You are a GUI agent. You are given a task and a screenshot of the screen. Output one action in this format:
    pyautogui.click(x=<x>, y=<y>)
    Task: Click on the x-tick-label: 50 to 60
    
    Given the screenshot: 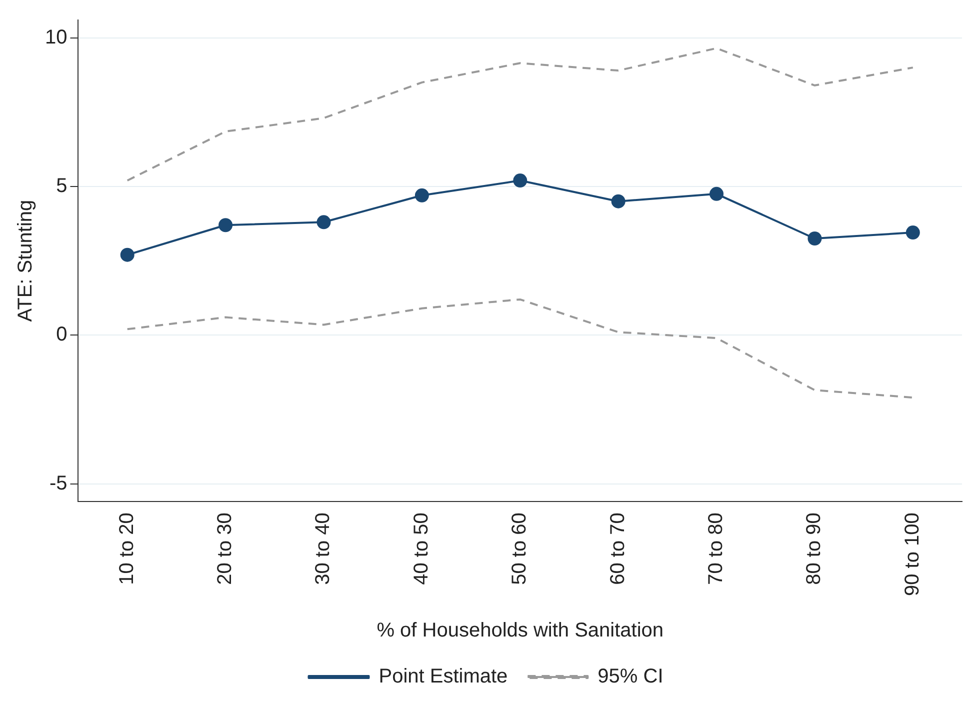 What is the action you would take?
    pyautogui.click(x=519, y=548)
    